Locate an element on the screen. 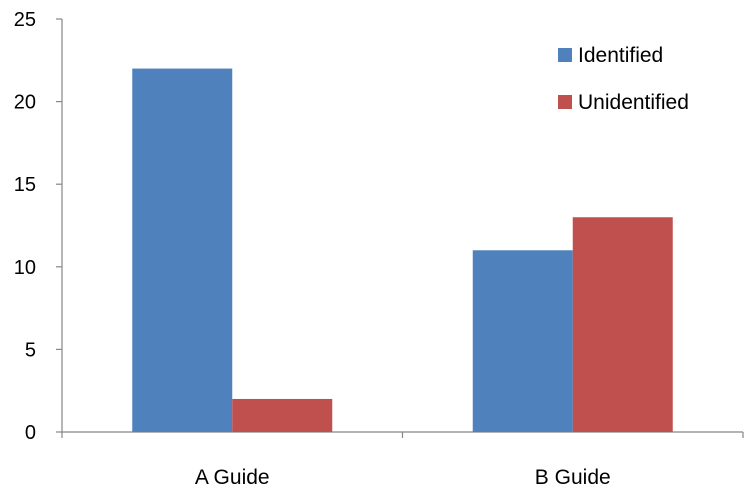  y-tick-label: 25 is located at coordinates (25, 20).